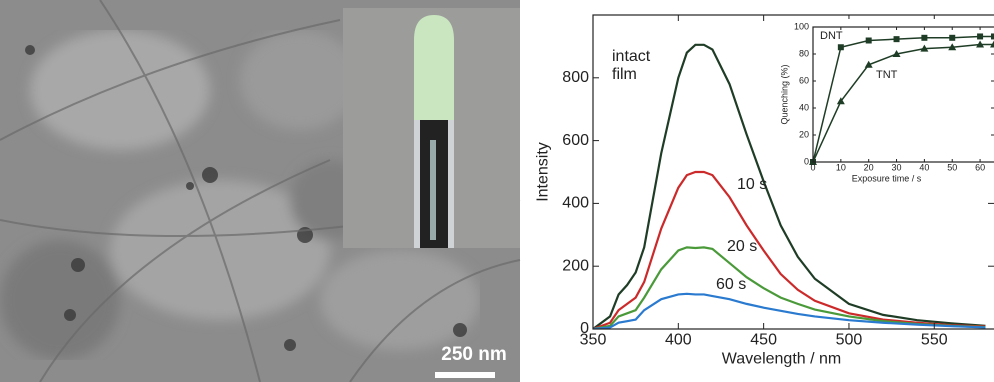 The width and height of the screenshot is (994, 382). I want to click on x-tick-label: 500, so click(849, 339).